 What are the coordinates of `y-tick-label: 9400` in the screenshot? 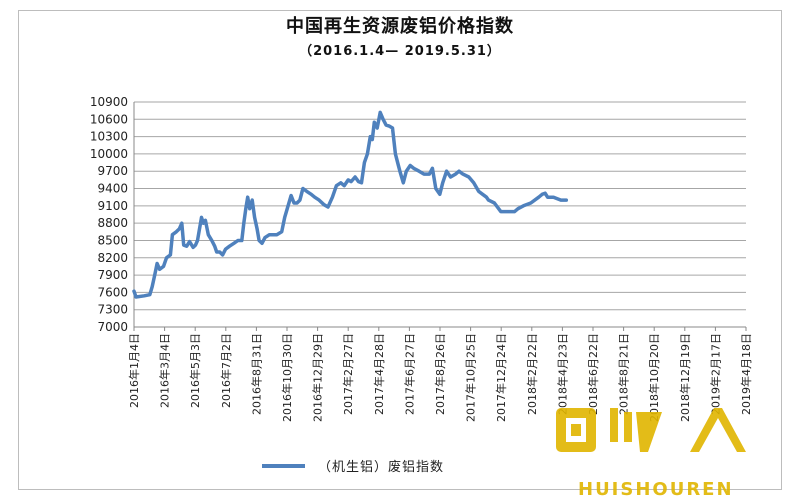 It's located at (112, 189).